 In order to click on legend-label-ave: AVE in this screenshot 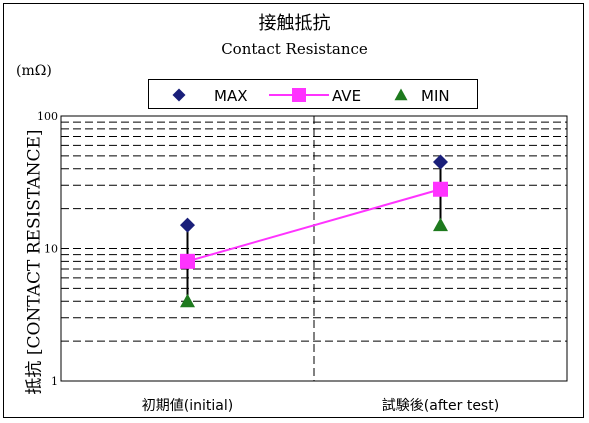, I will do `click(346, 96)`.